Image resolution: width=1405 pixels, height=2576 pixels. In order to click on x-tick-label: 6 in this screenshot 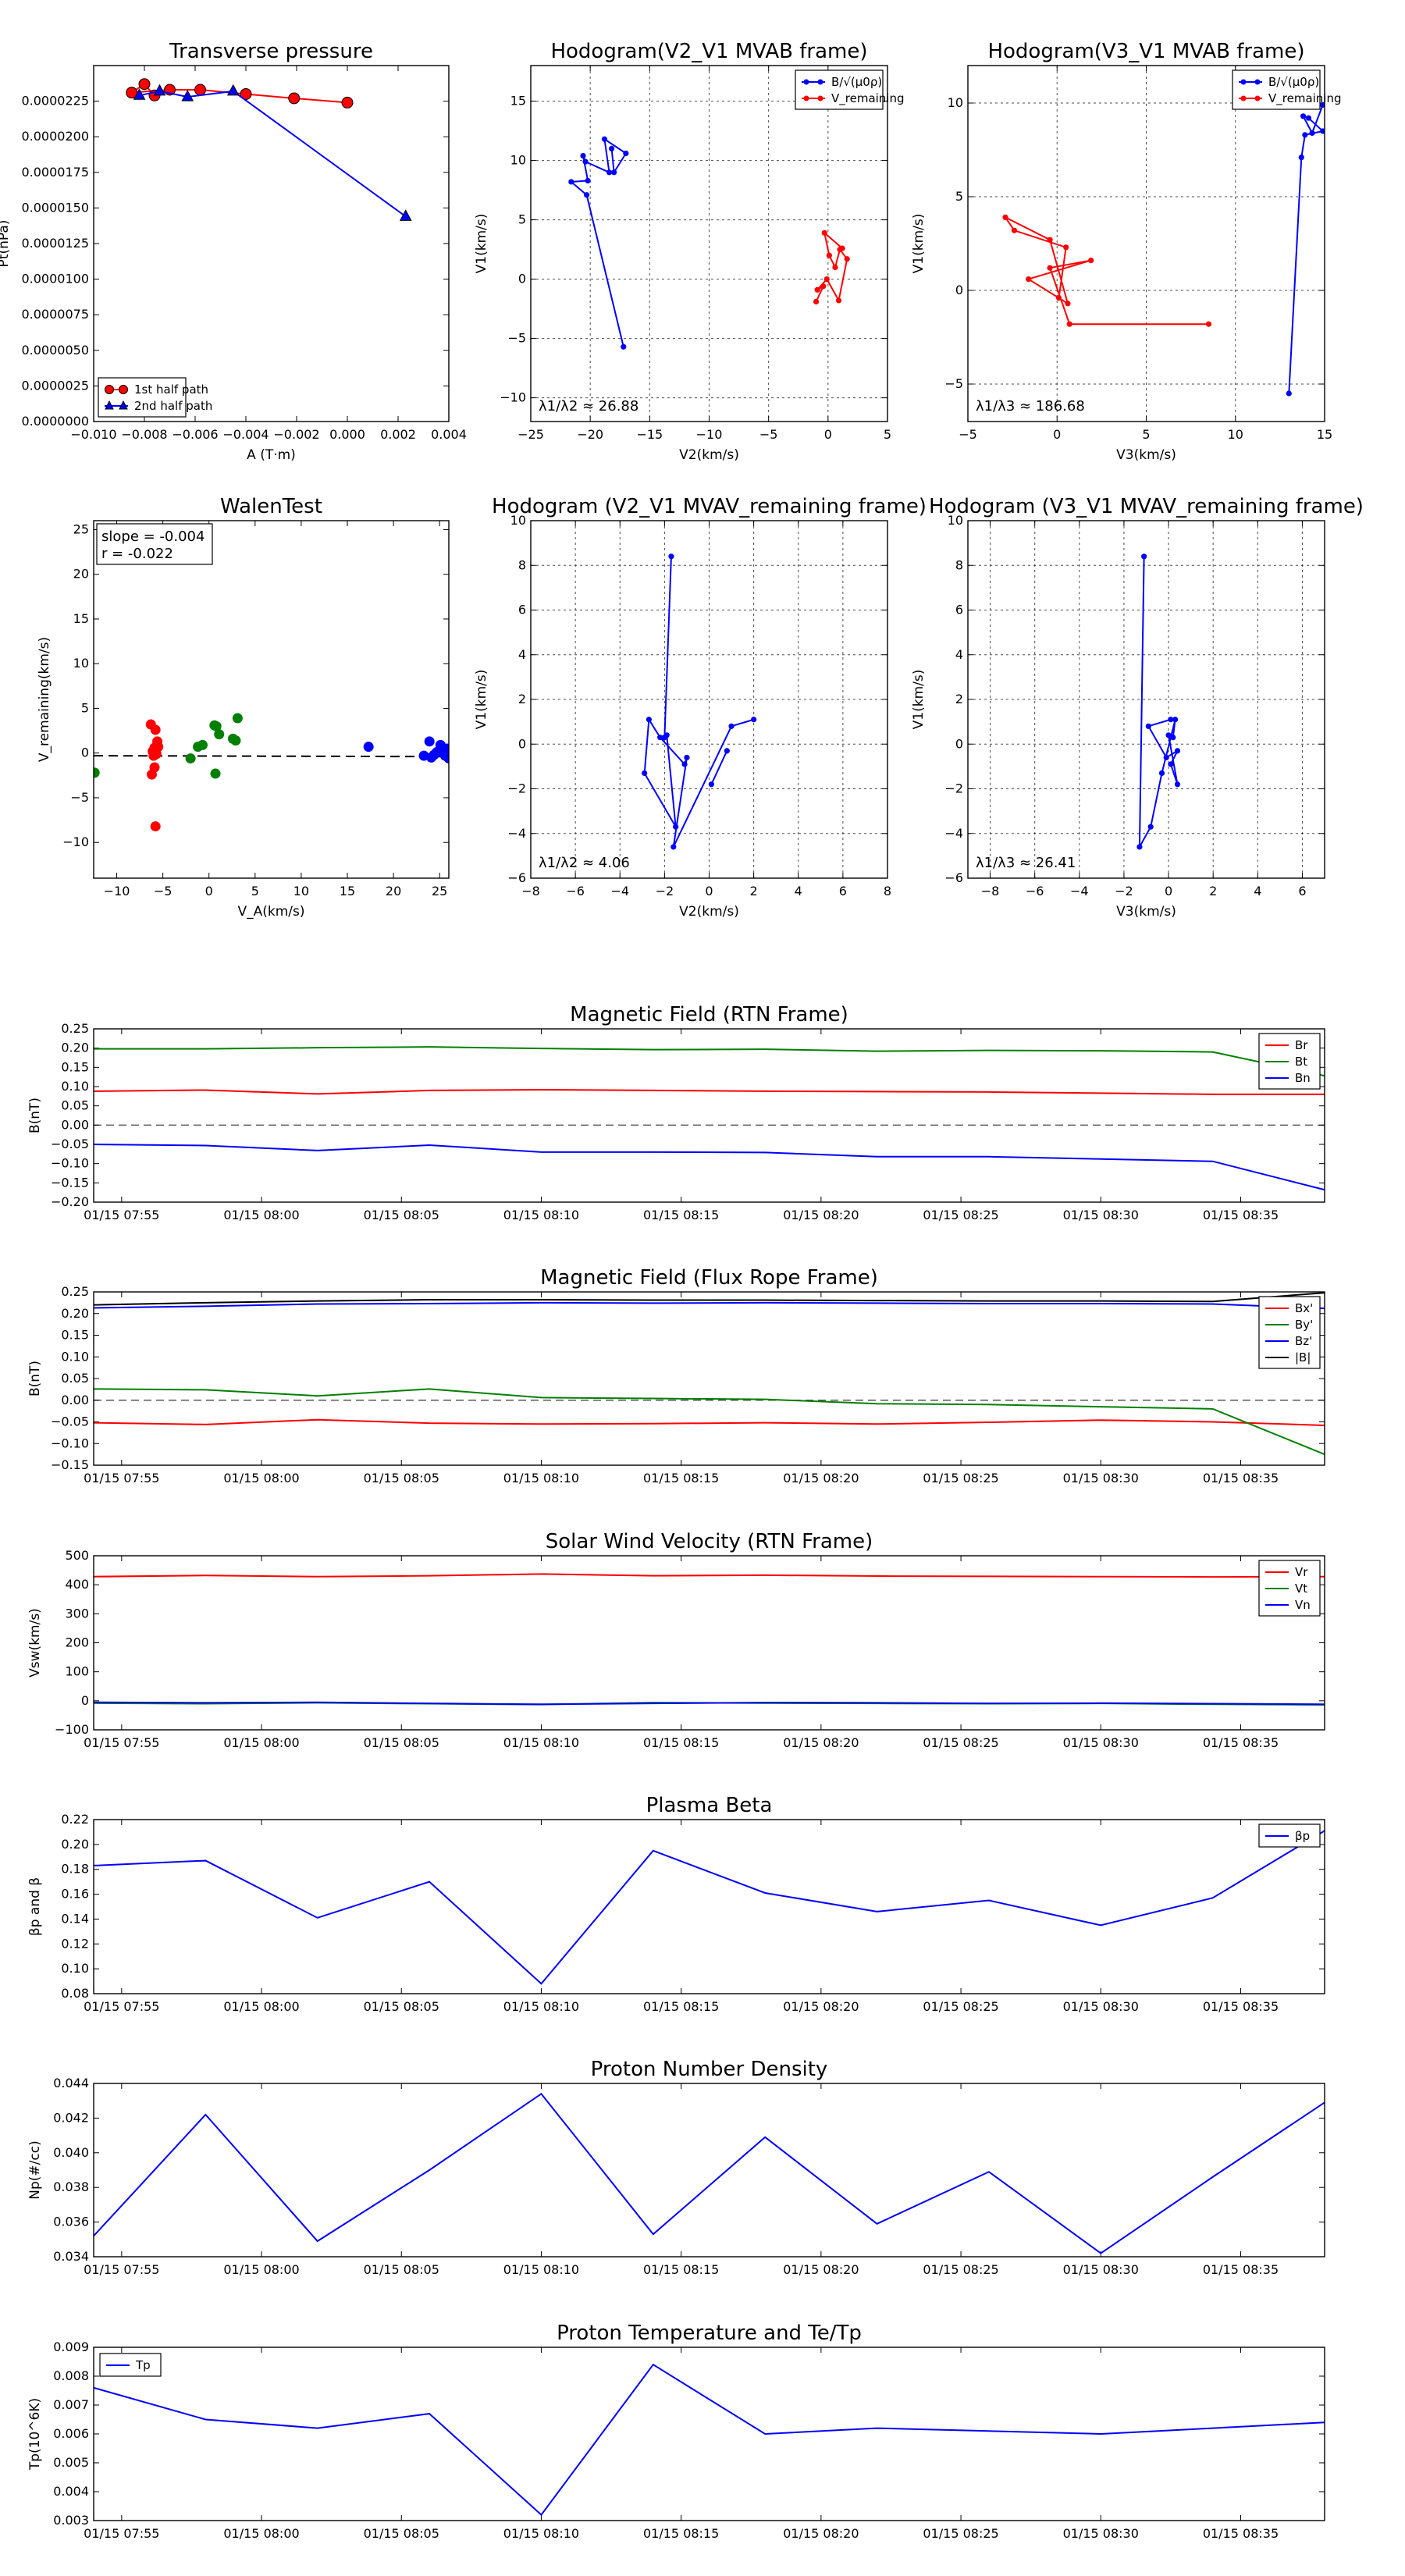, I will do `click(843, 891)`.